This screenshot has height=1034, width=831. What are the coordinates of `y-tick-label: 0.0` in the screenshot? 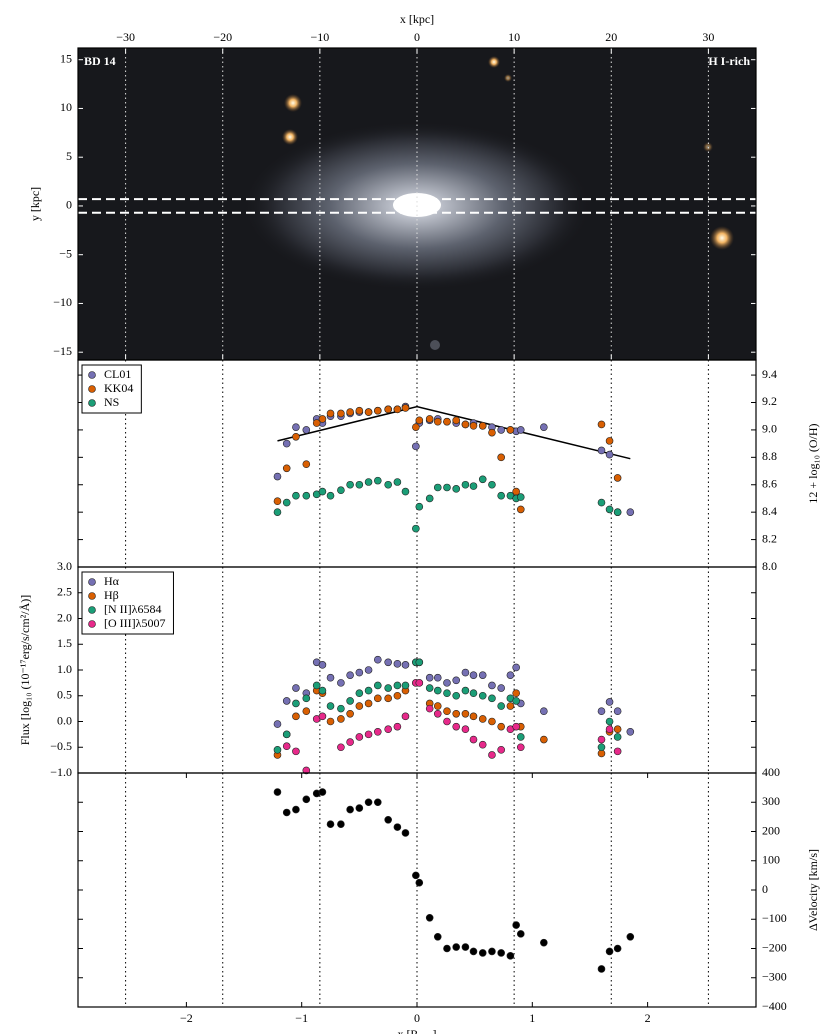 It's located at (64, 720).